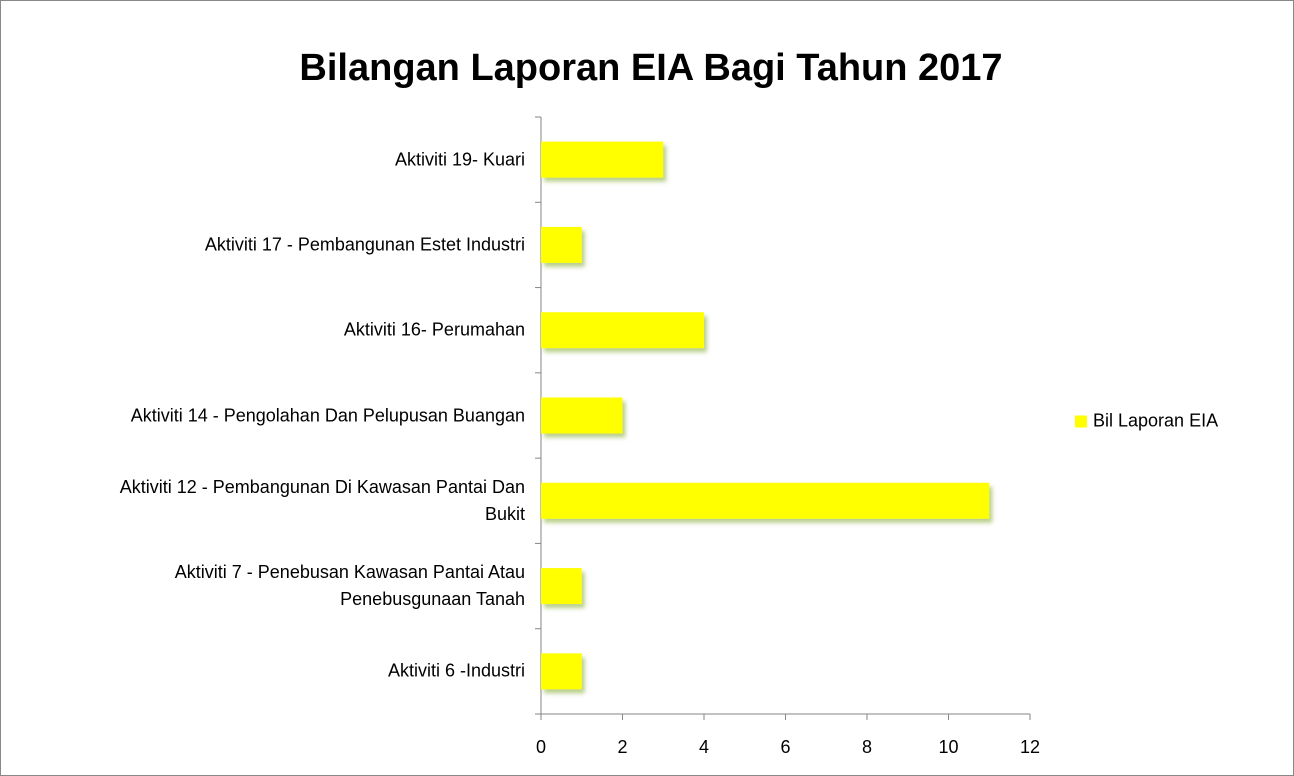  What do you see at coordinates (622, 747) in the screenshot?
I see `x-tick-label: 2` at bounding box center [622, 747].